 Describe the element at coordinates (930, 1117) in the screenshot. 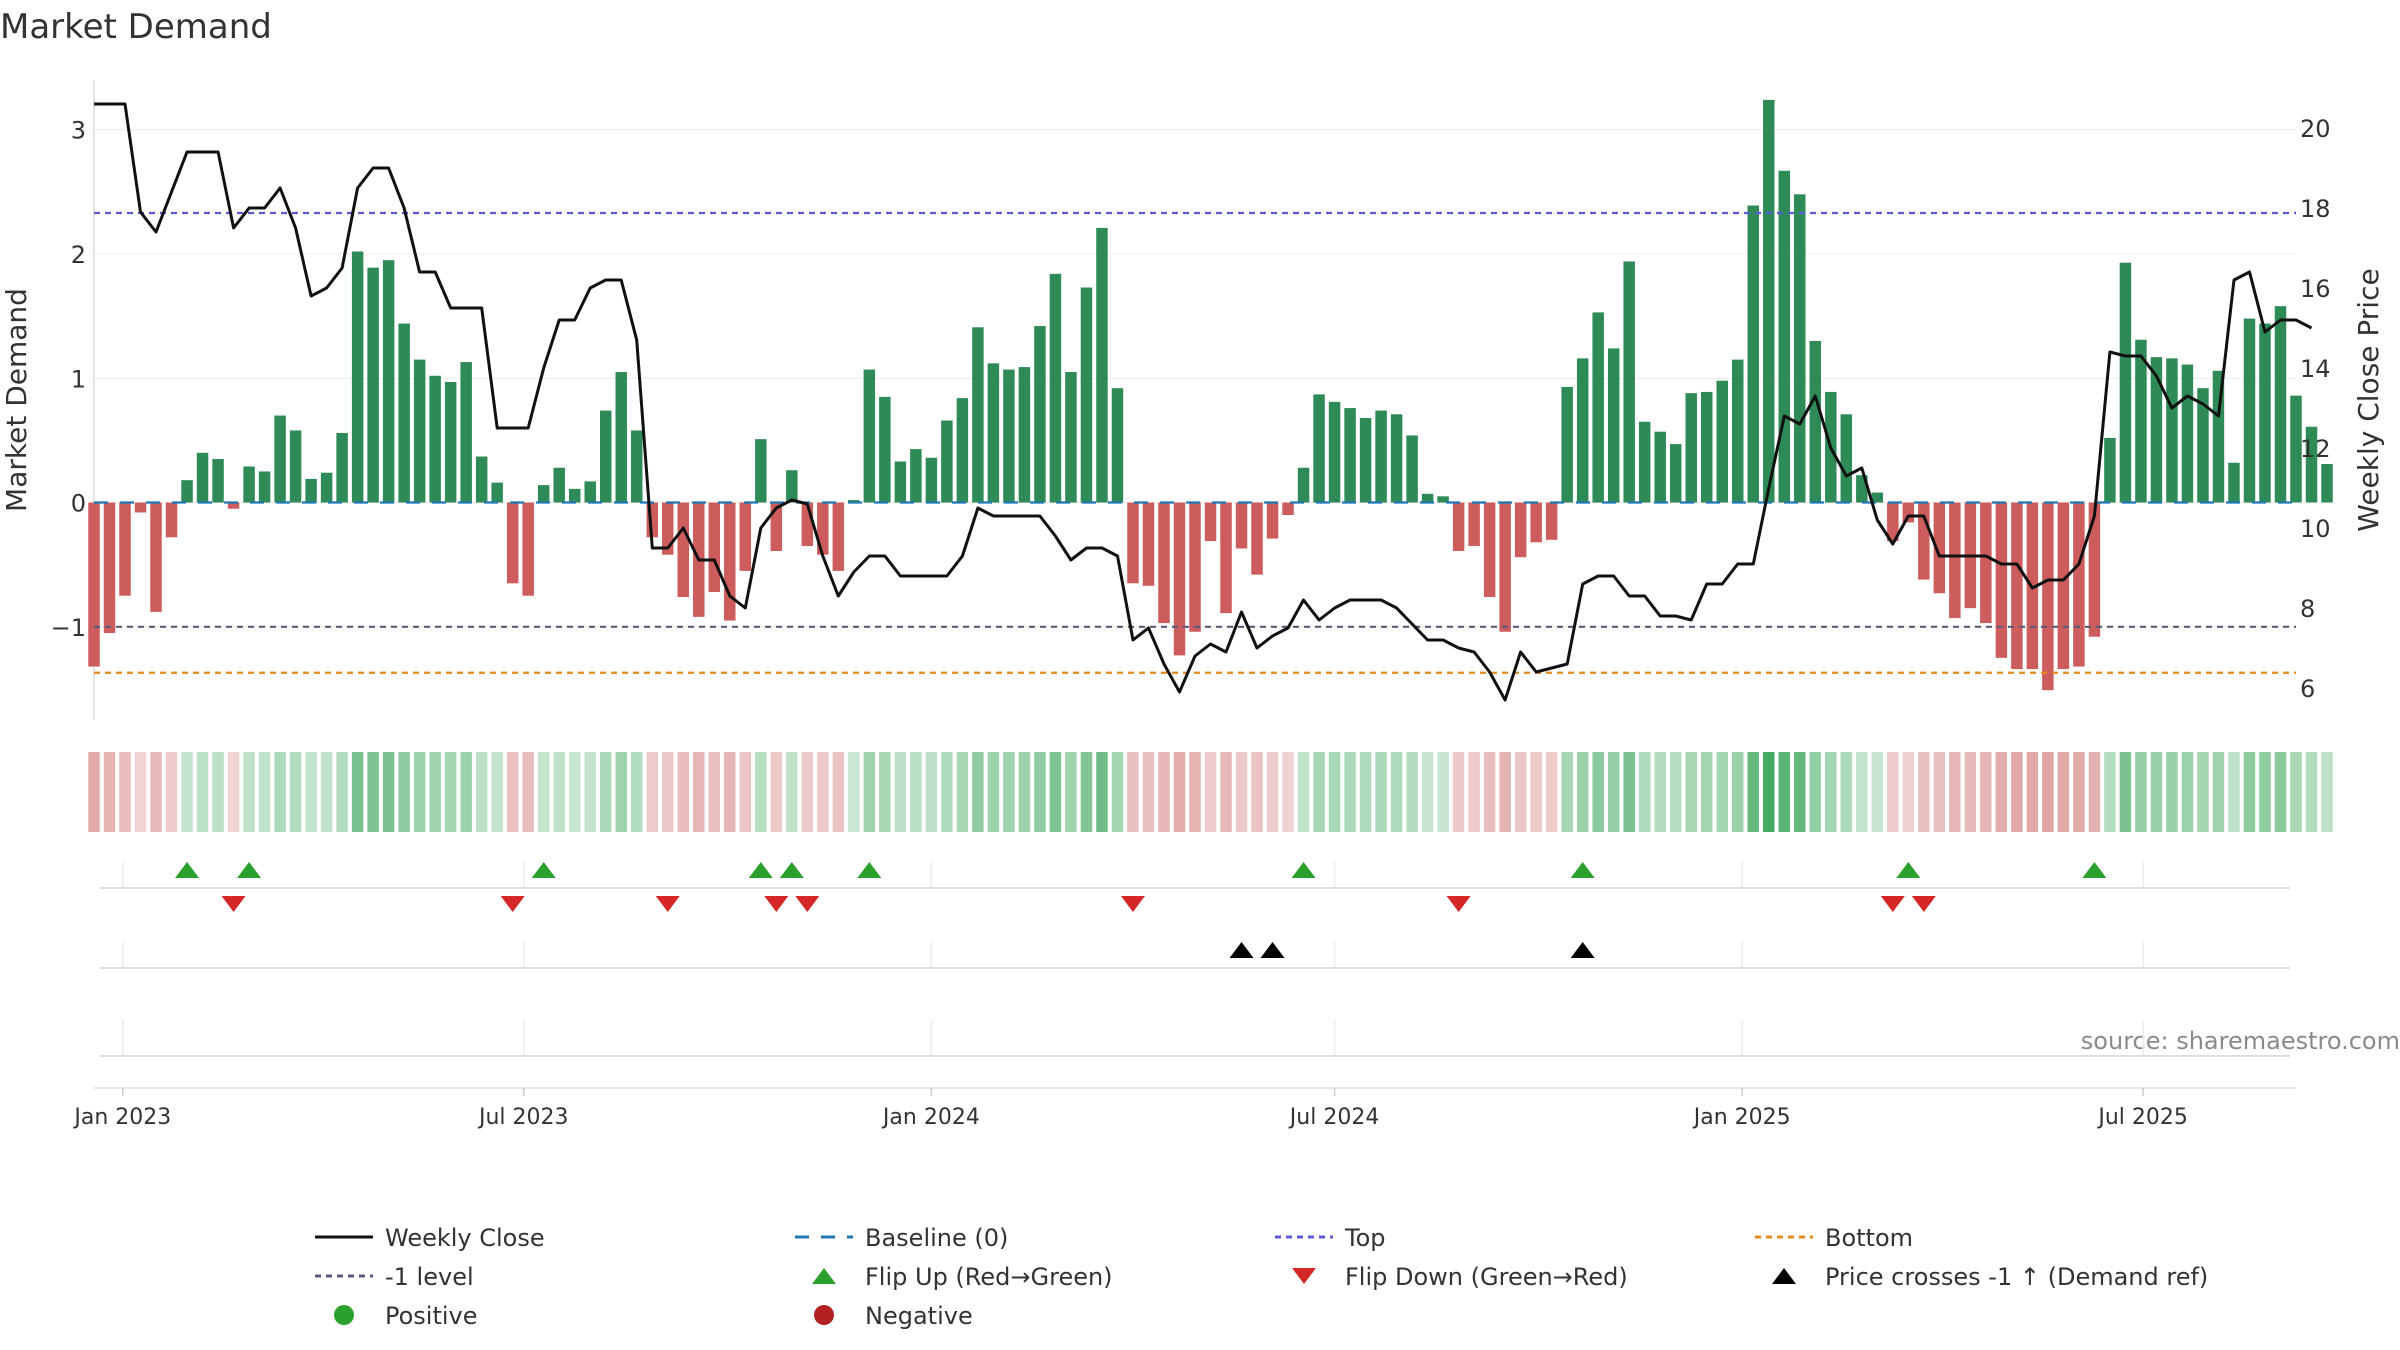

I see `x-tick-label: Jan 2024` at that location.